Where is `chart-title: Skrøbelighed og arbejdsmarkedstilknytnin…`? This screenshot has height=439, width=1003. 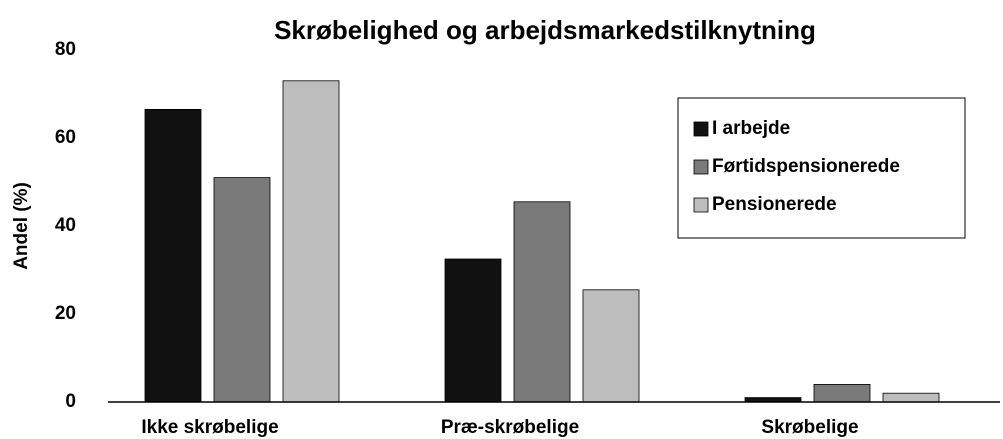 chart-title: Skrøbelighed og arbejdsmarkedstilknytnin… is located at coordinates (545, 30).